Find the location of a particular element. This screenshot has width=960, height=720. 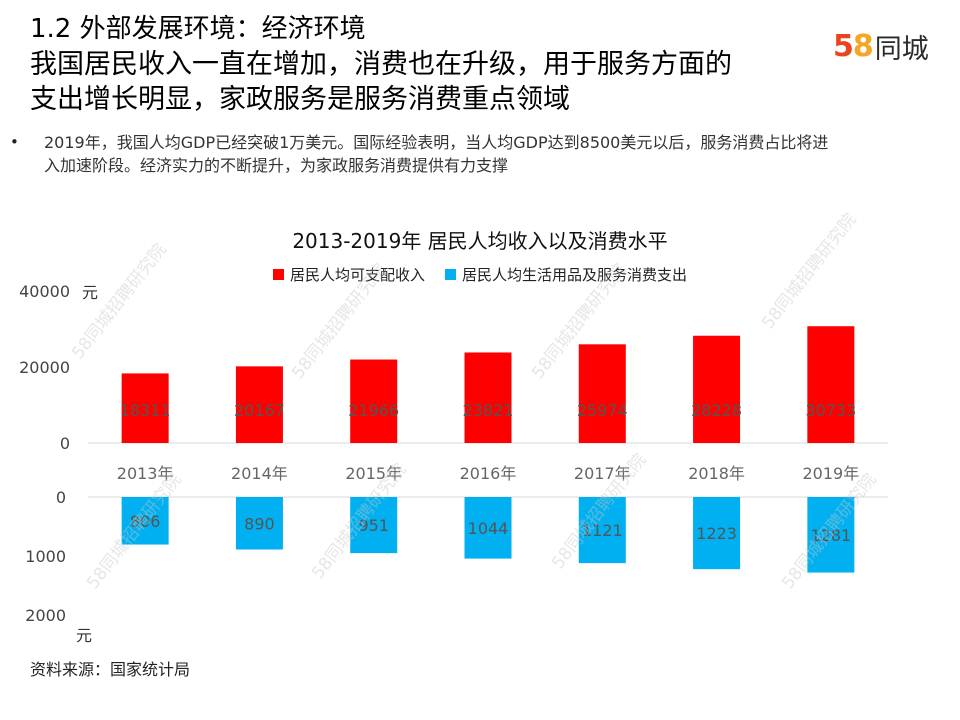

income-bar-label: 23821 is located at coordinates (488, 410).